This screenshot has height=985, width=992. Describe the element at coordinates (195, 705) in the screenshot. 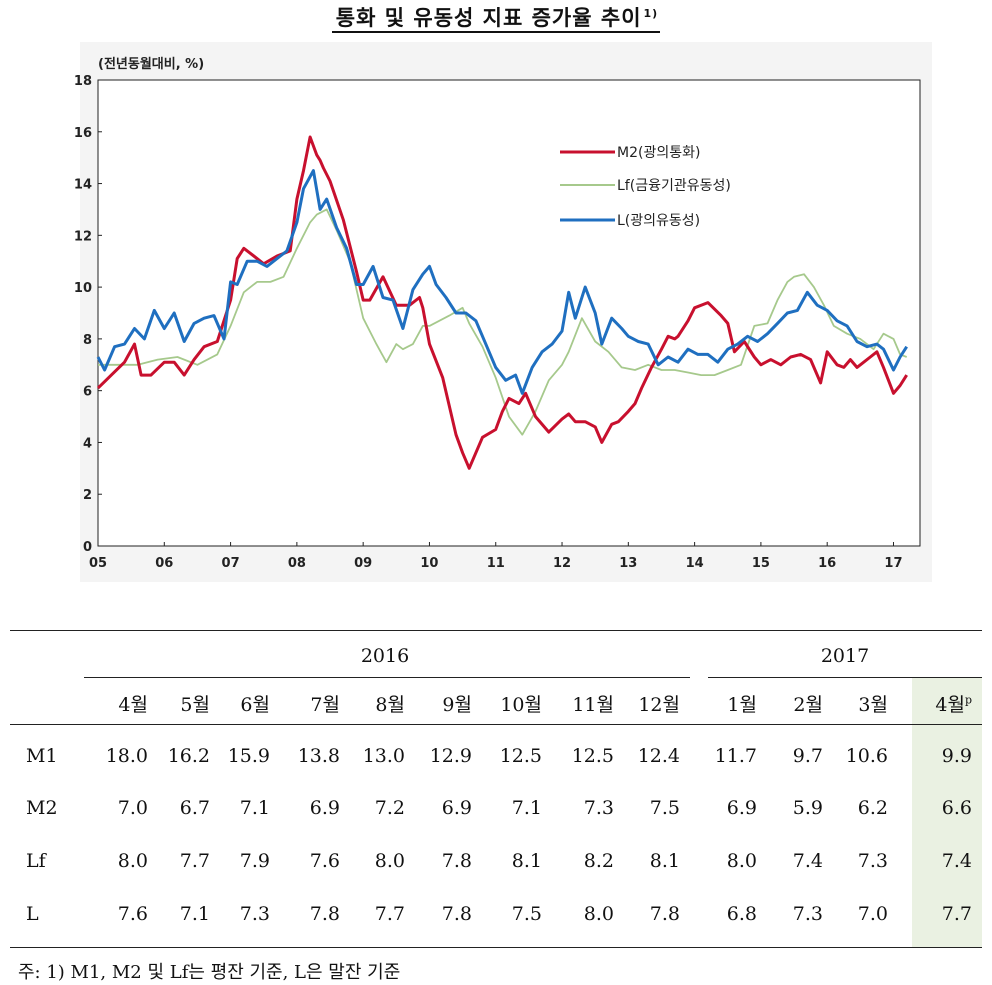

I see `month-header: 5월` at that location.